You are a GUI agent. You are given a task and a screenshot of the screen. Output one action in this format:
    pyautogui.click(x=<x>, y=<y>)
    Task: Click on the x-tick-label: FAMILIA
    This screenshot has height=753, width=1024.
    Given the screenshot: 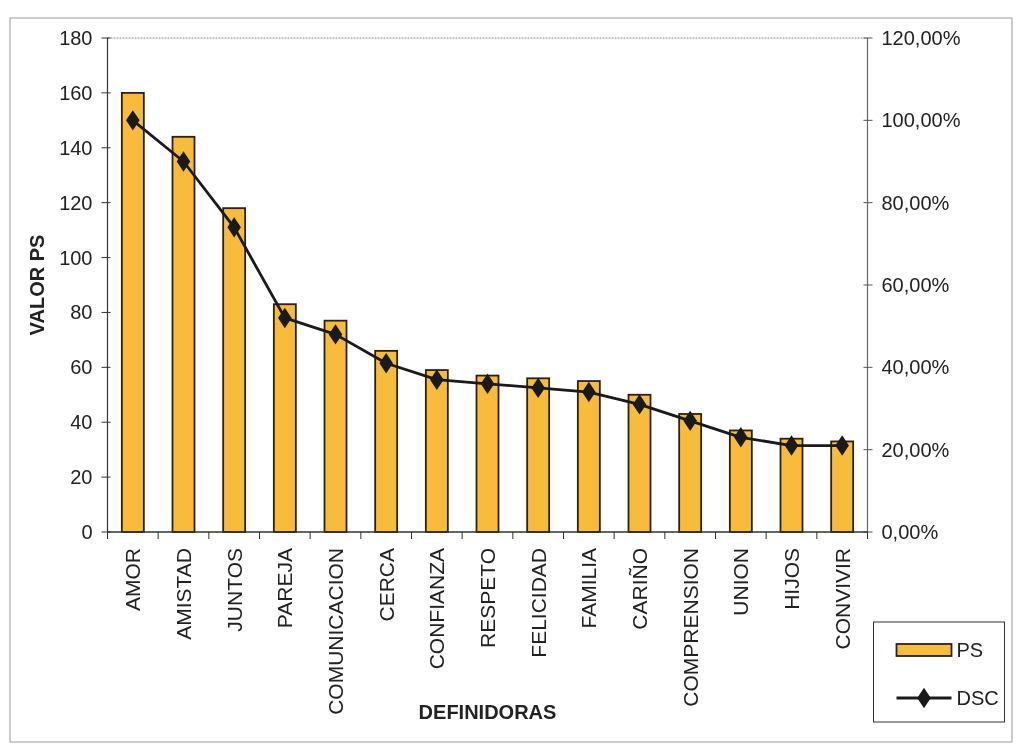 What is the action you would take?
    pyautogui.click(x=589, y=588)
    